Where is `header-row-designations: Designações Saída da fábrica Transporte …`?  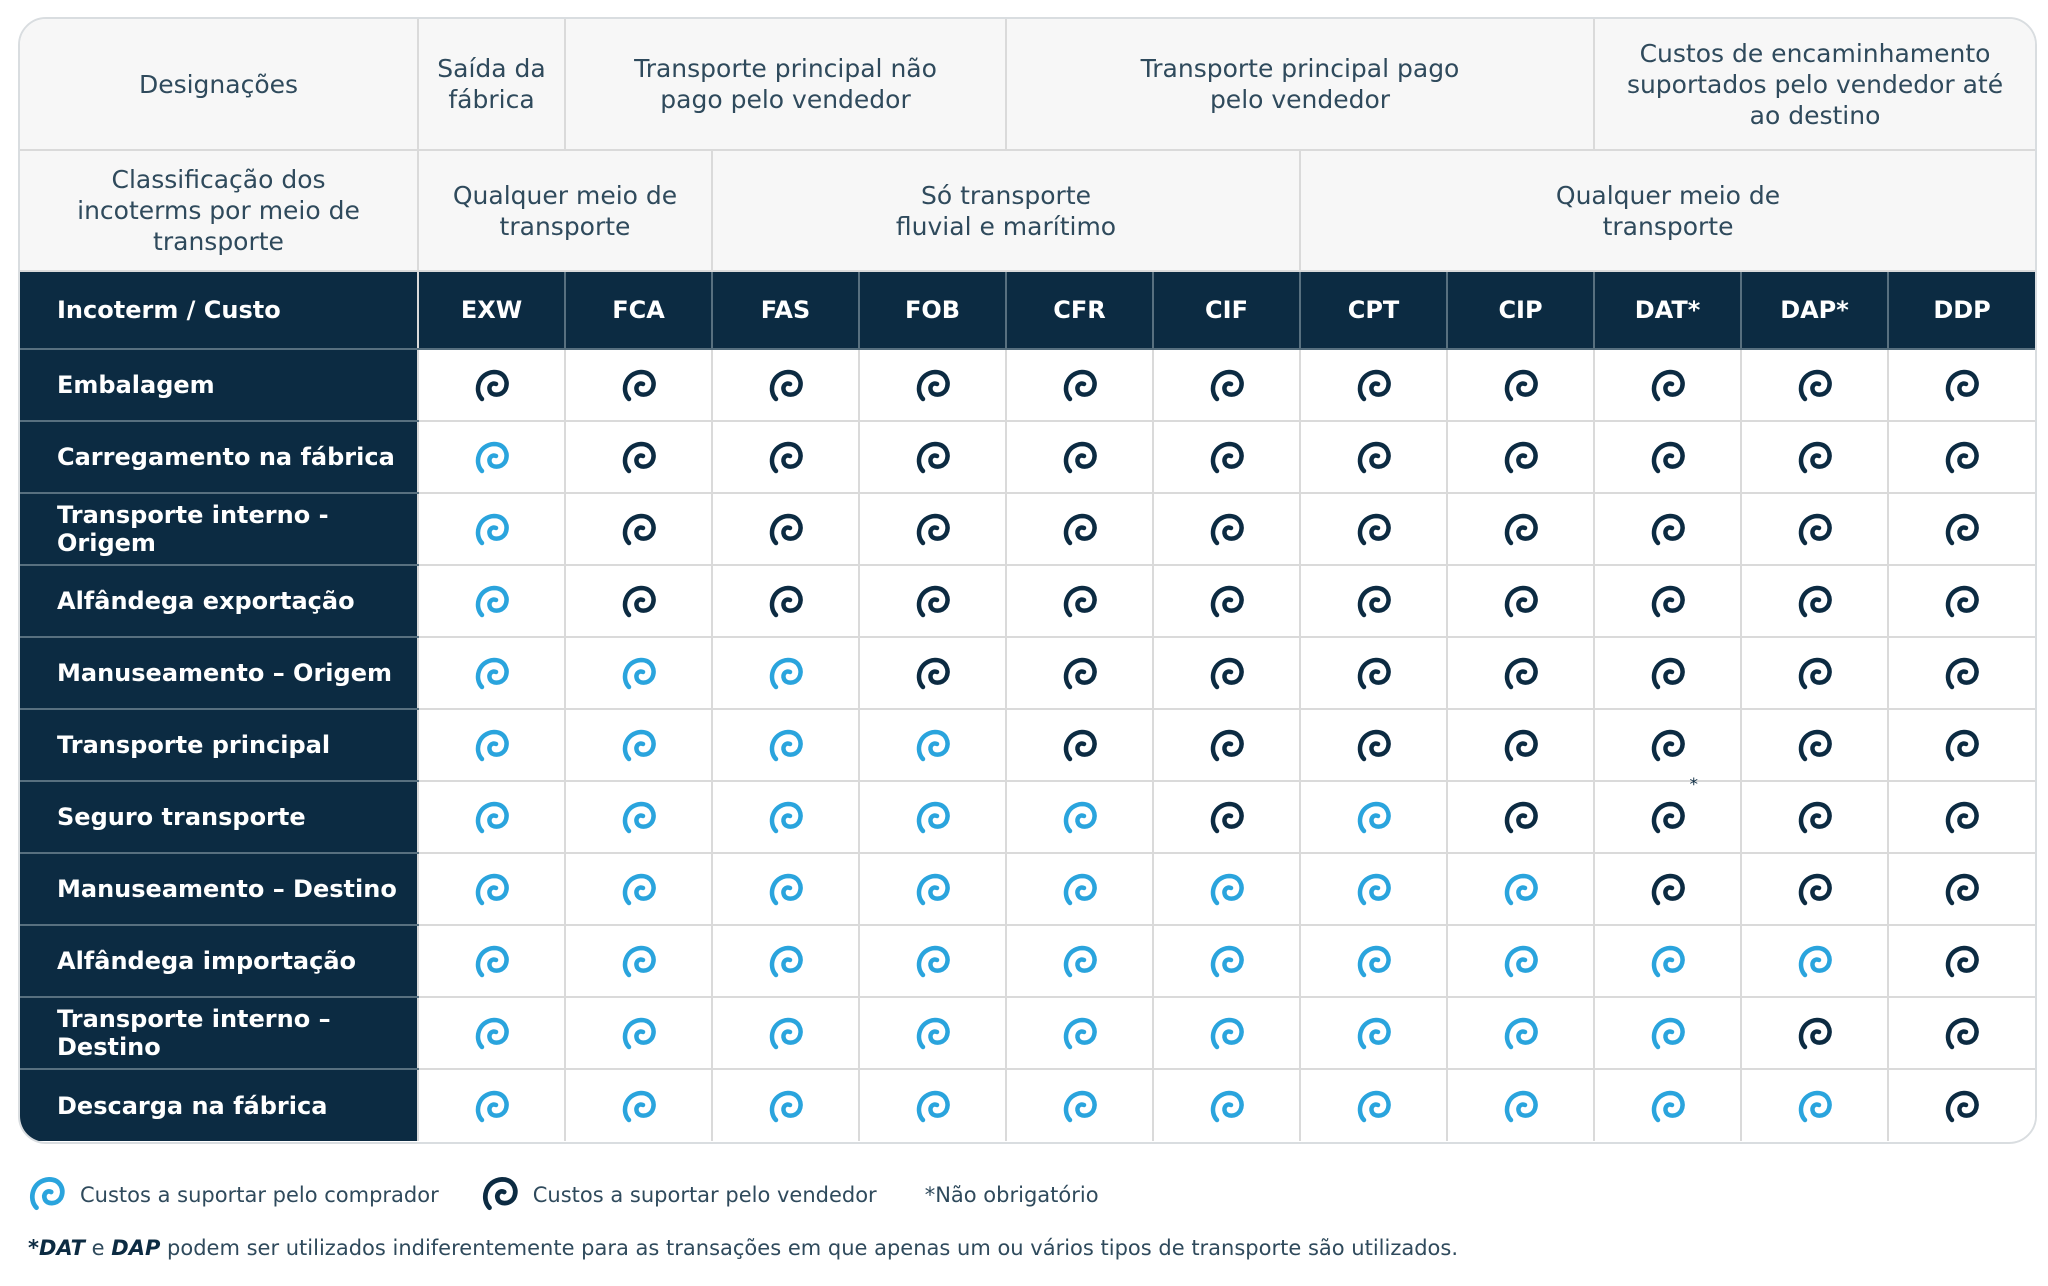
header-row-designations: Designações Saída da fábrica Transporte … is located at coordinates (1027, 85).